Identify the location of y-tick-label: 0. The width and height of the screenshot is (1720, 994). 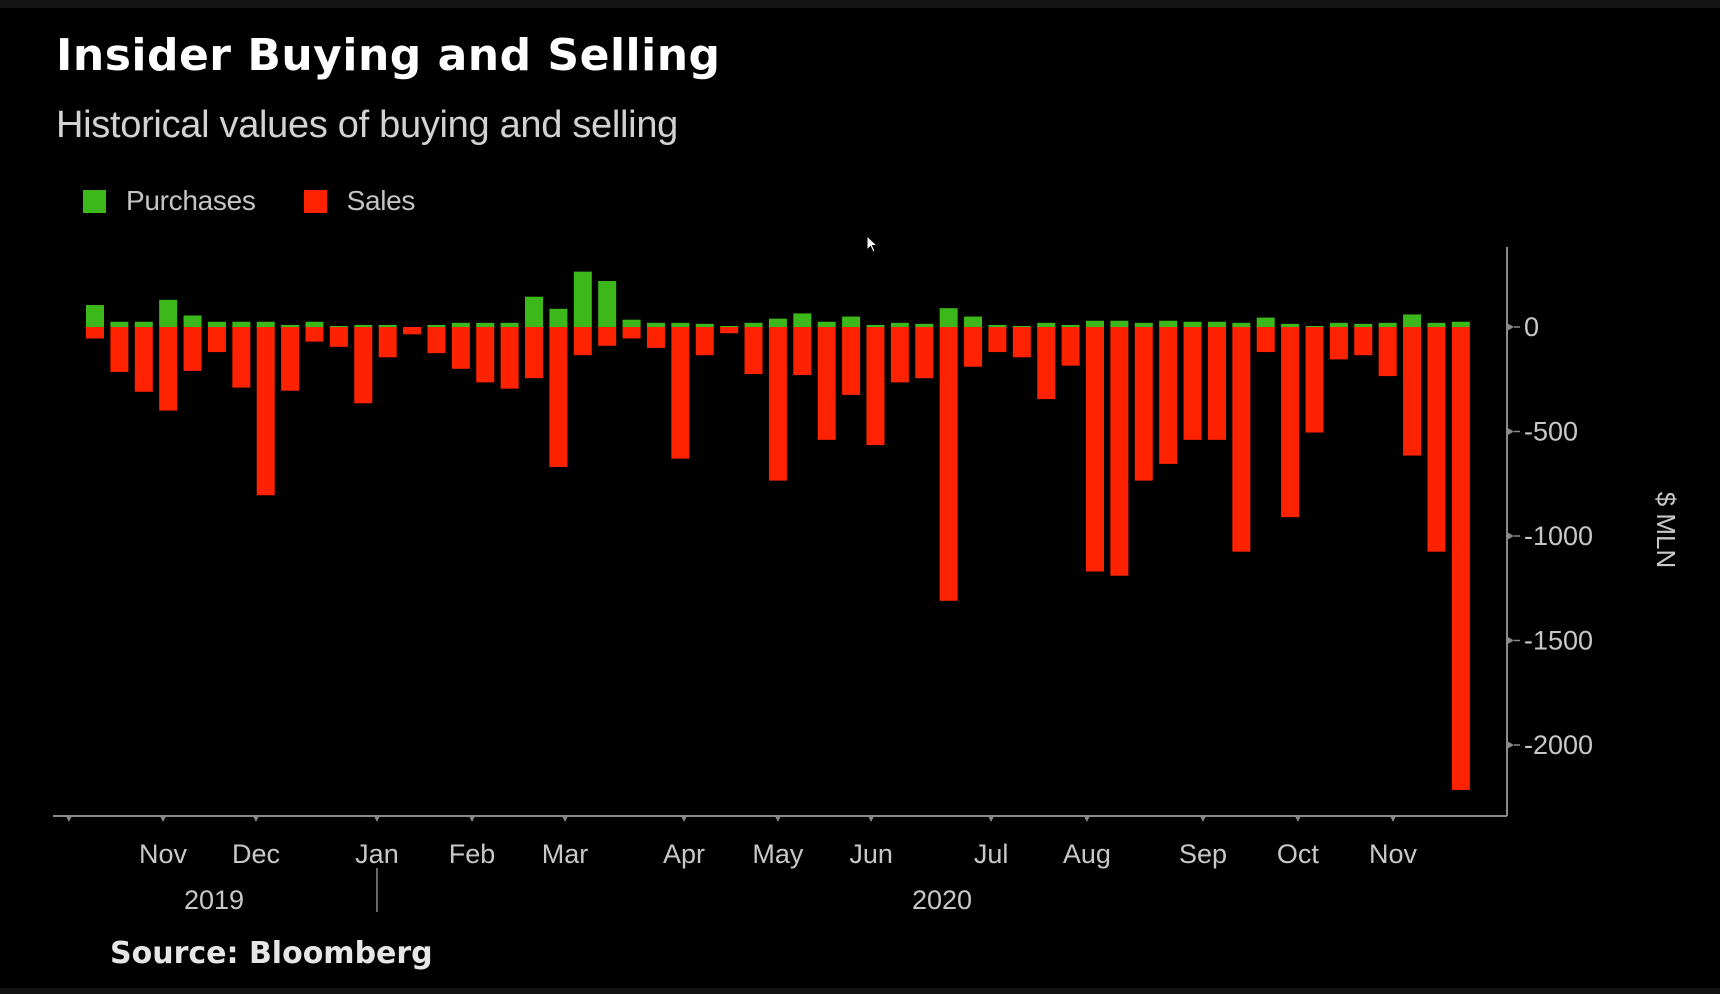
(1531, 327).